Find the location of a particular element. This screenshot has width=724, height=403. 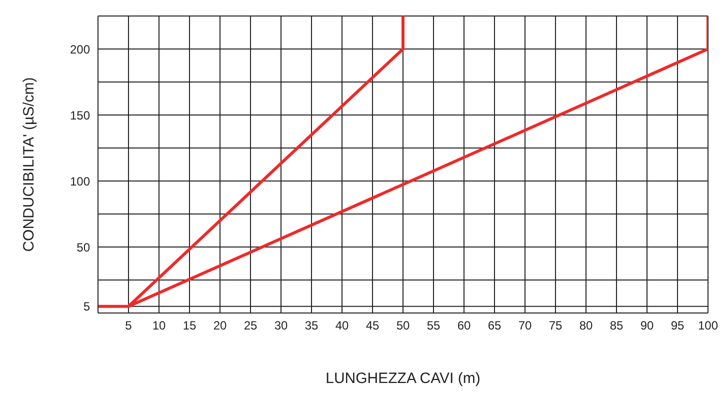

x-tick-label: 90 is located at coordinates (647, 325).